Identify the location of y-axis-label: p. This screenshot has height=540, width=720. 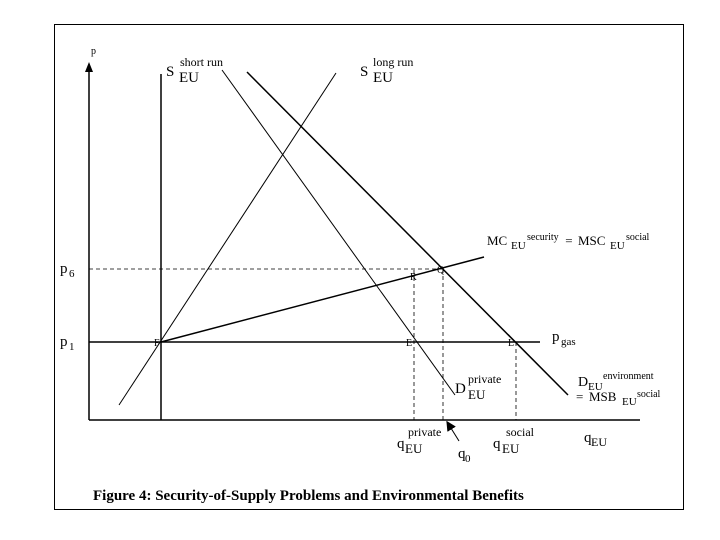
(93, 51).